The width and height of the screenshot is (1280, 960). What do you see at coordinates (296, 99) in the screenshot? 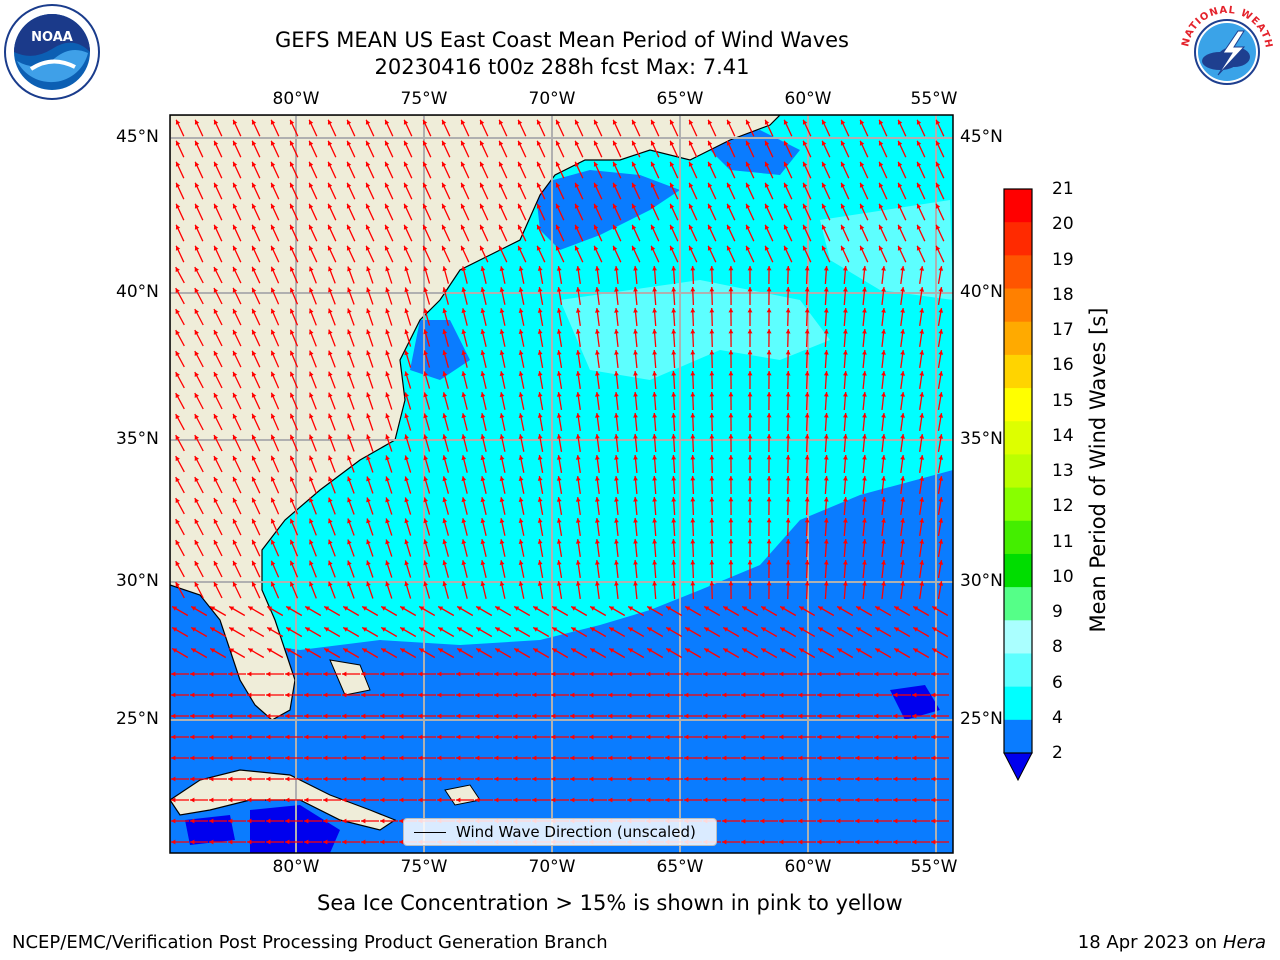
I see `lon-label-top-80w: 80°W` at bounding box center [296, 99].